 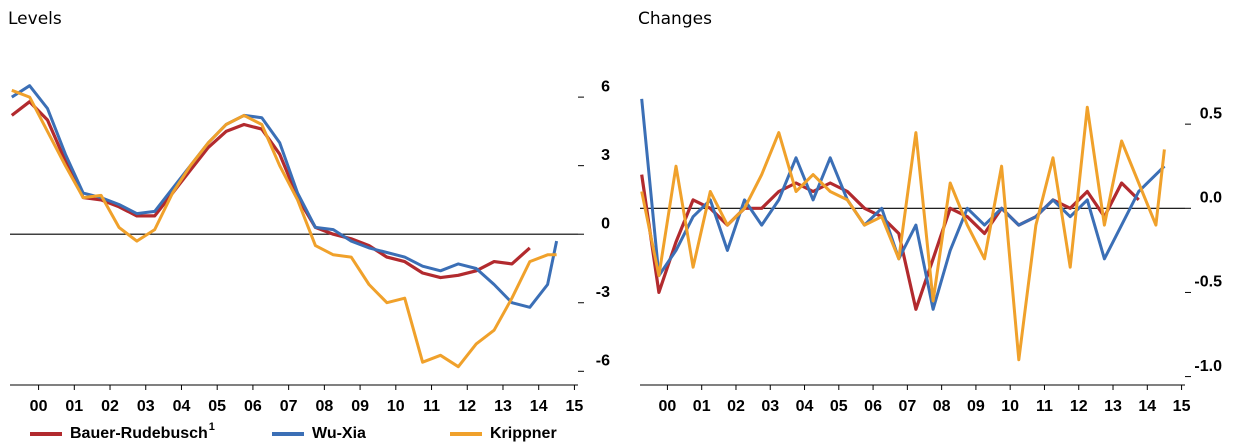 What do you see at coordinates (139, 433) in the screenshot?
I see `legend-label: Bauer-Rudebusch` at bounding box center [139, 433].